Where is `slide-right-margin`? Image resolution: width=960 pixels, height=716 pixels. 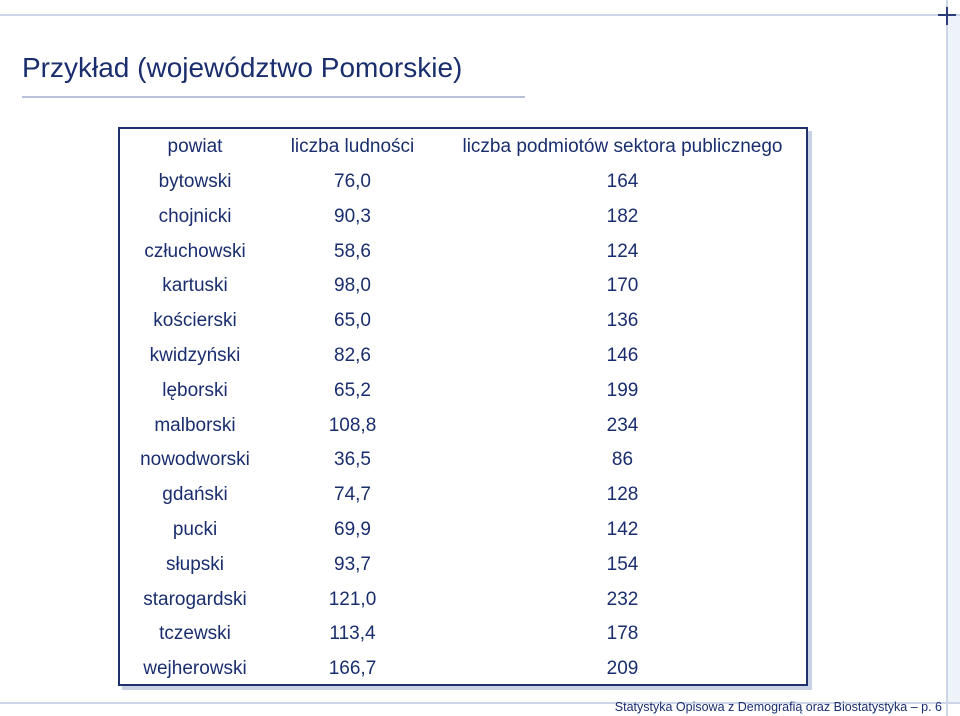
slide-right-margin is located at coordinates (954, 359).